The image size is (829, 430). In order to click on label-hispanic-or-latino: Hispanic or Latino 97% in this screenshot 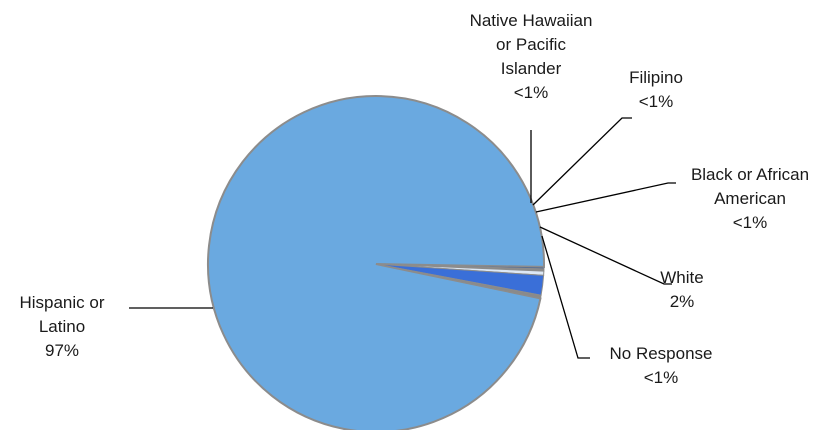, I will do `click(61, 326)`.